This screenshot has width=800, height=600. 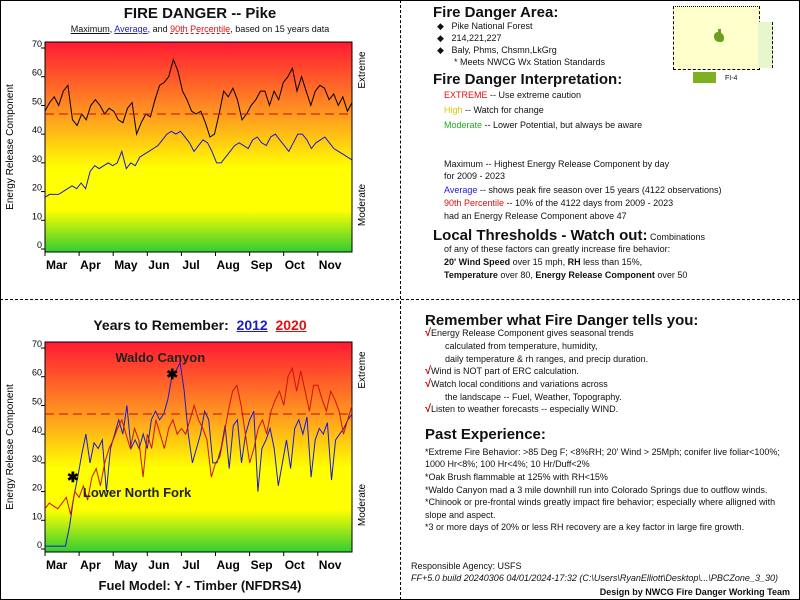 What do you see at coordinates (39, 545) in the screenshot?
I see `y-tick-label: 0` at bounding box center [39, 545].